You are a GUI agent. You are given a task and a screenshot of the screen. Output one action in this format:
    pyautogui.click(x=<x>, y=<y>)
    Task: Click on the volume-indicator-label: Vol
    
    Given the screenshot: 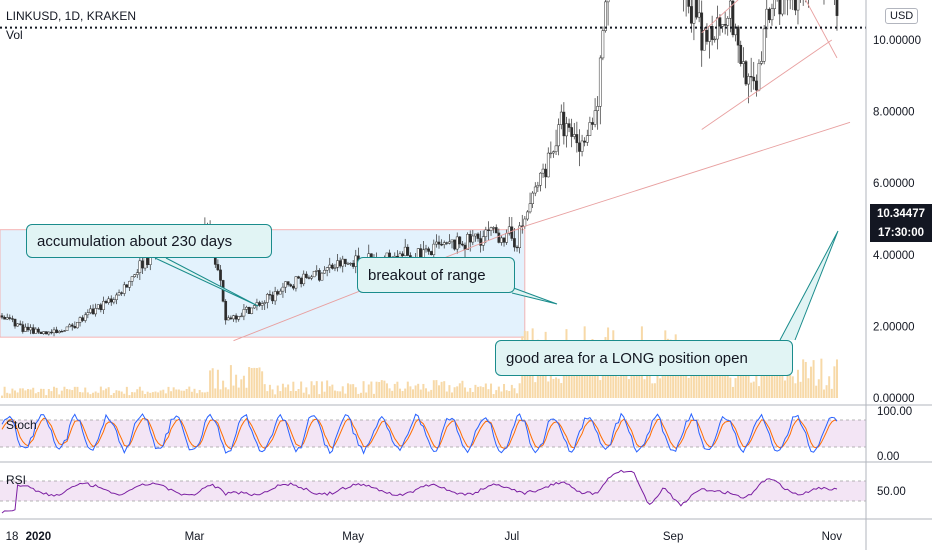 What is the action you would take?
    pyautogui.click(x=14, y=35)
    